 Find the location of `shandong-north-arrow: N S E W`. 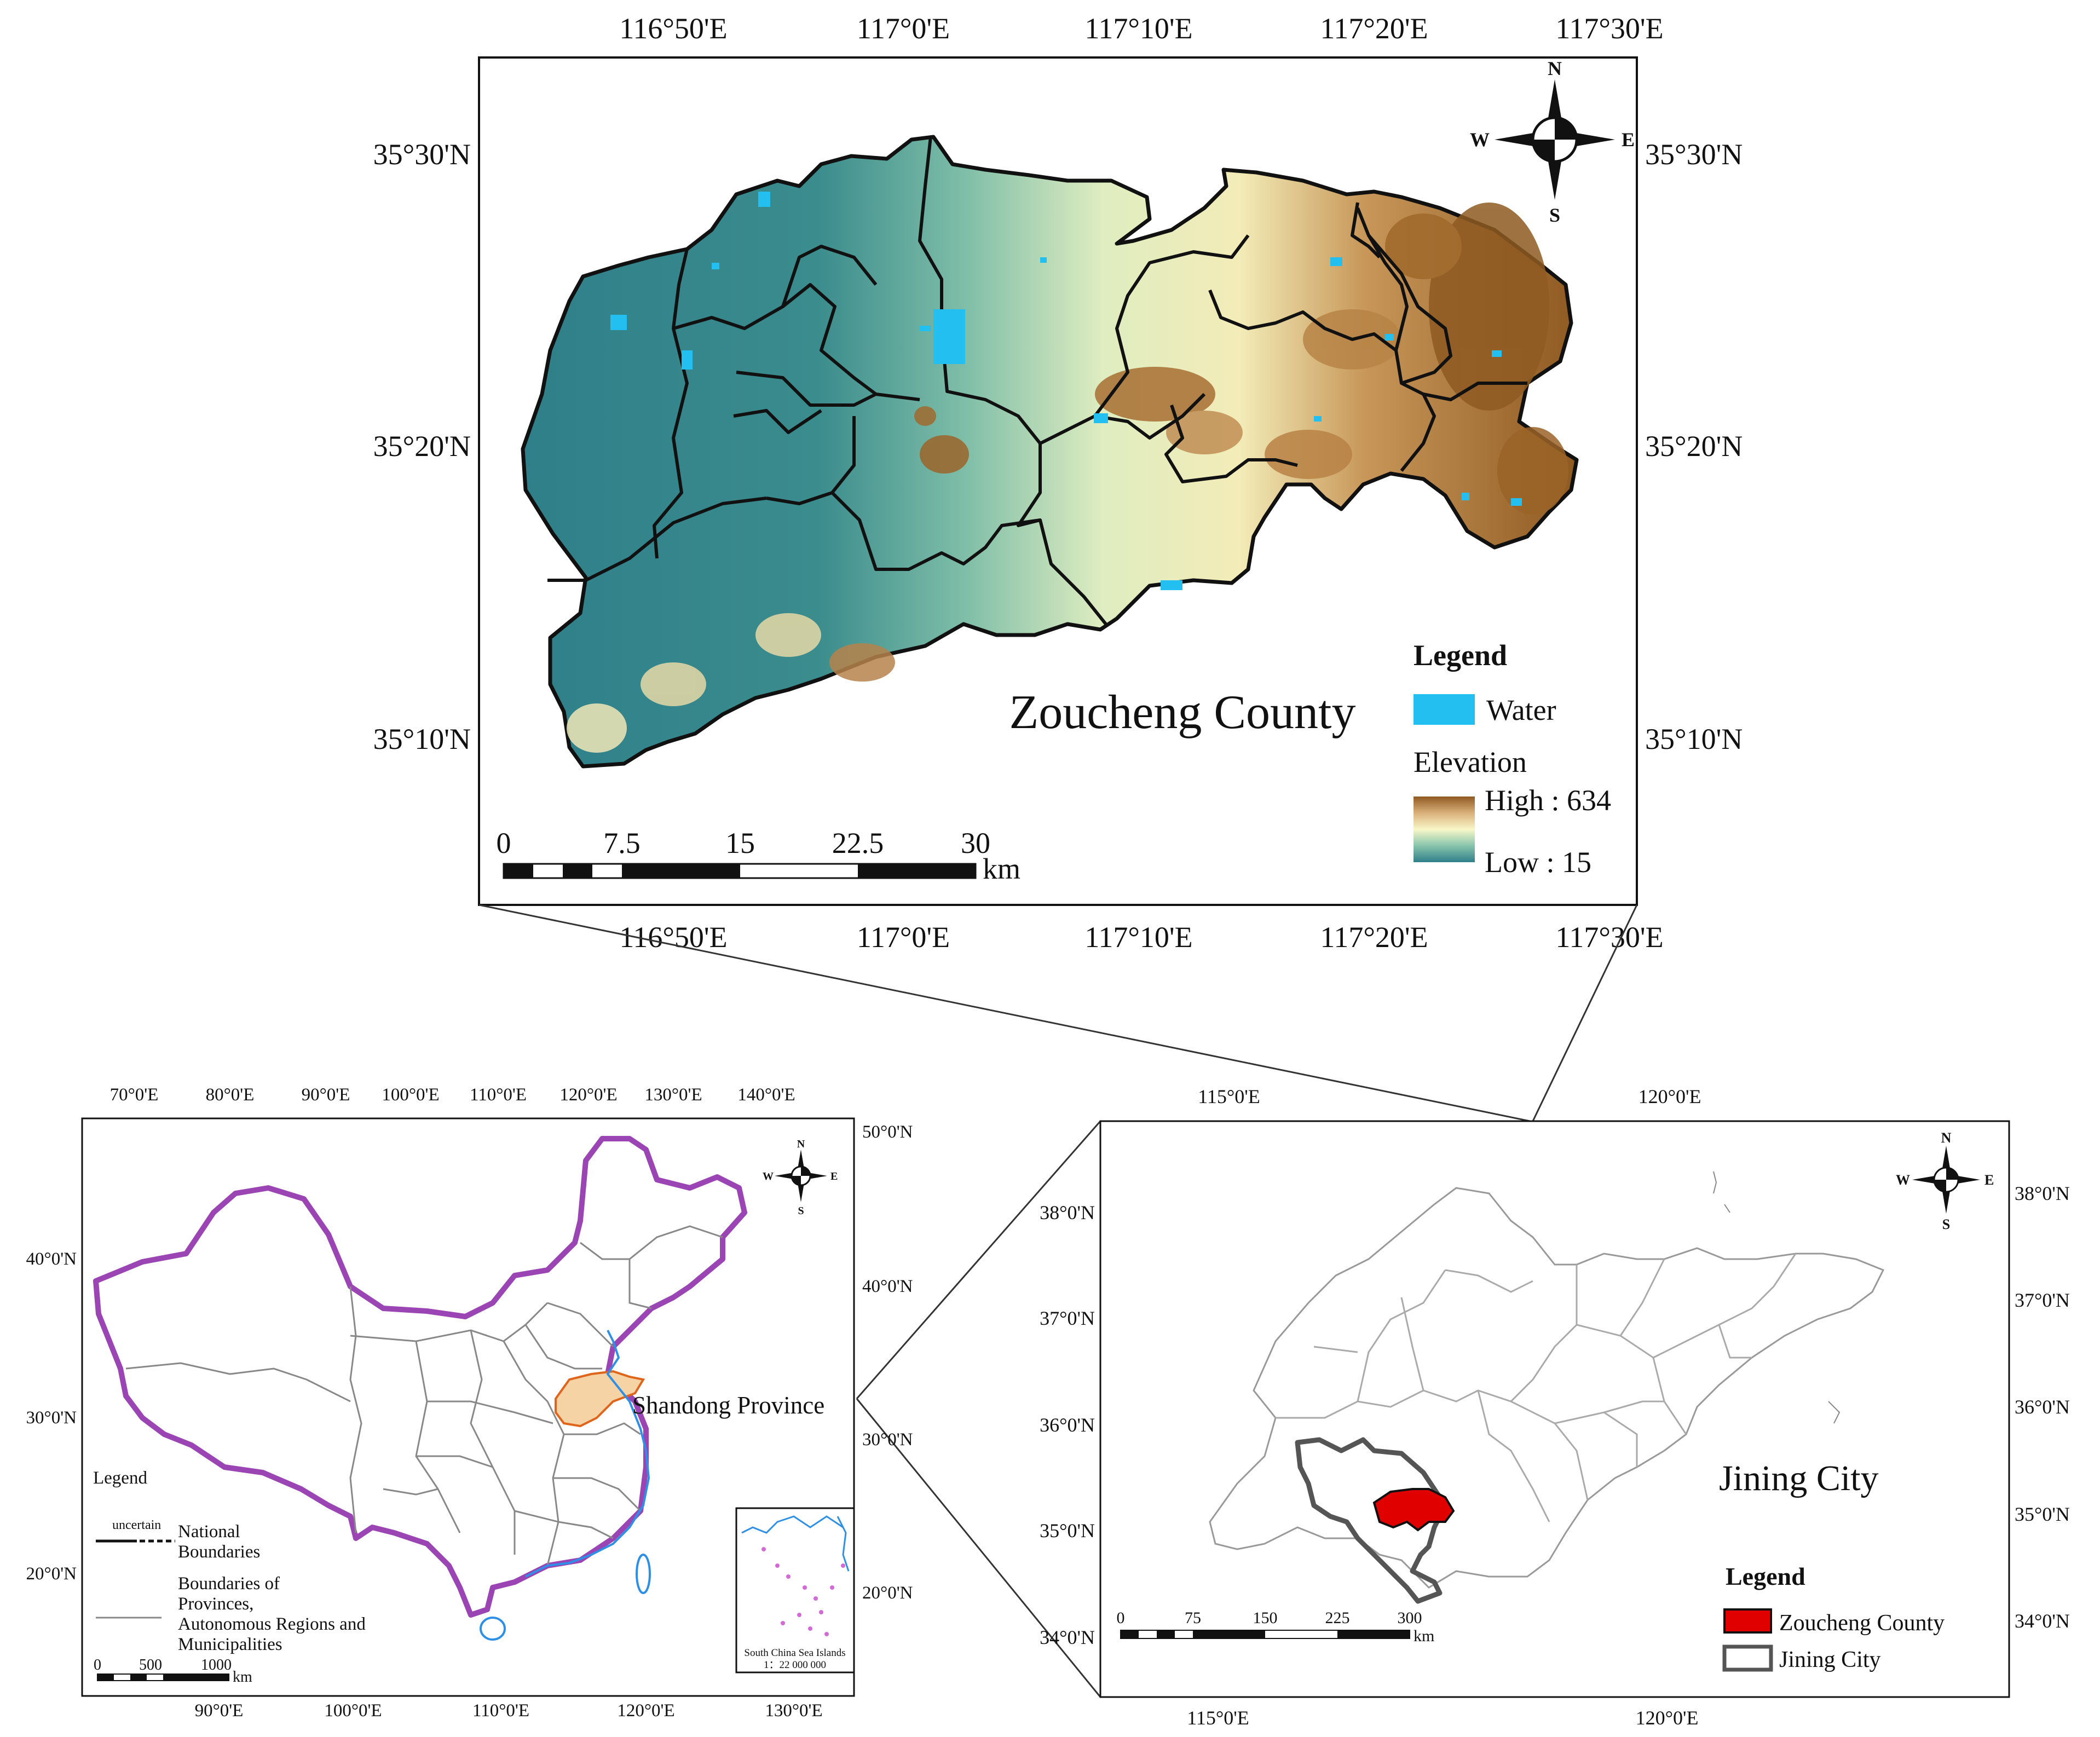

shandong-north-arrow: N S E W is located at coordinates (1945, 1181).